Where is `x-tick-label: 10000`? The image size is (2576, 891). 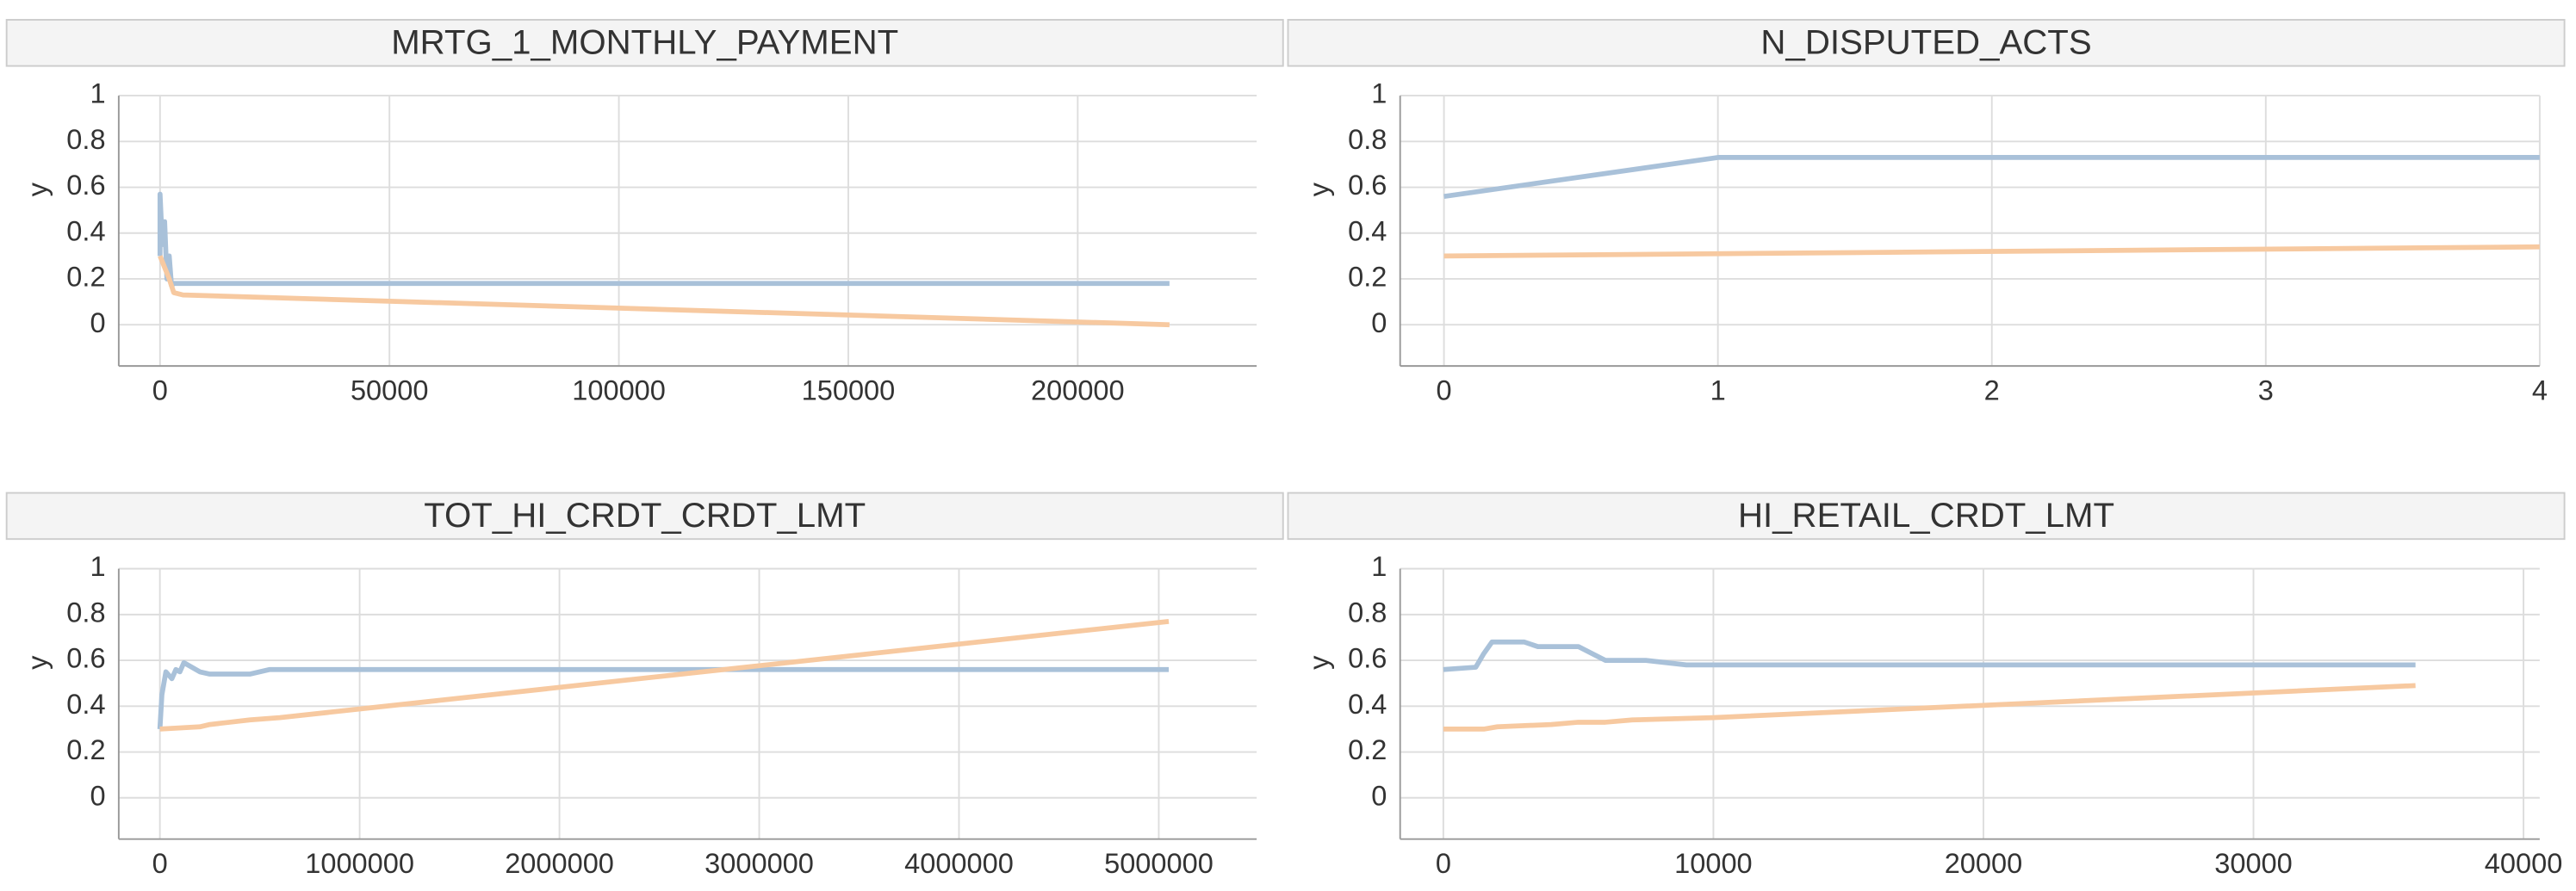 x-tick-label: 10000 is located at coordinates (1713, 863).